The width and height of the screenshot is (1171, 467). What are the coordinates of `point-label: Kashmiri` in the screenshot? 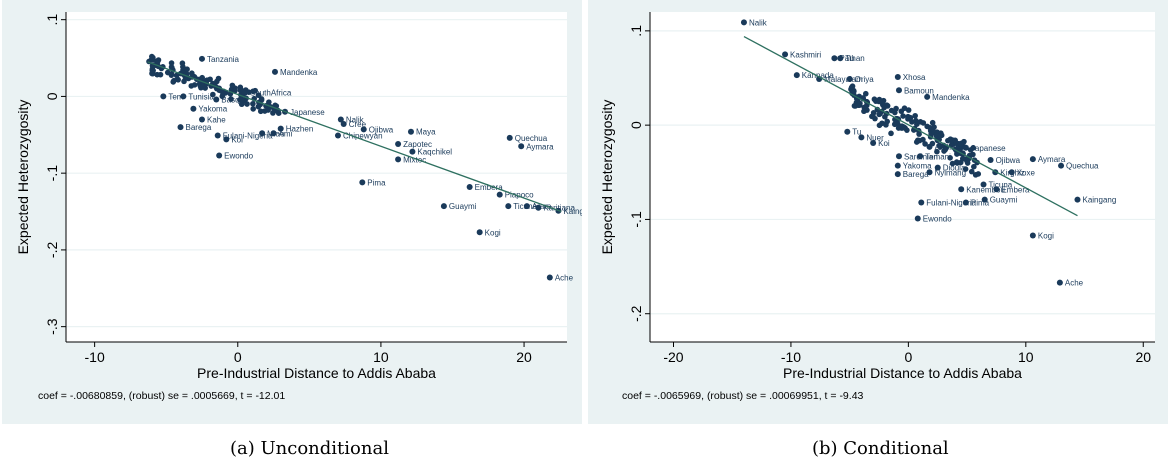 It's located at (805, 54).